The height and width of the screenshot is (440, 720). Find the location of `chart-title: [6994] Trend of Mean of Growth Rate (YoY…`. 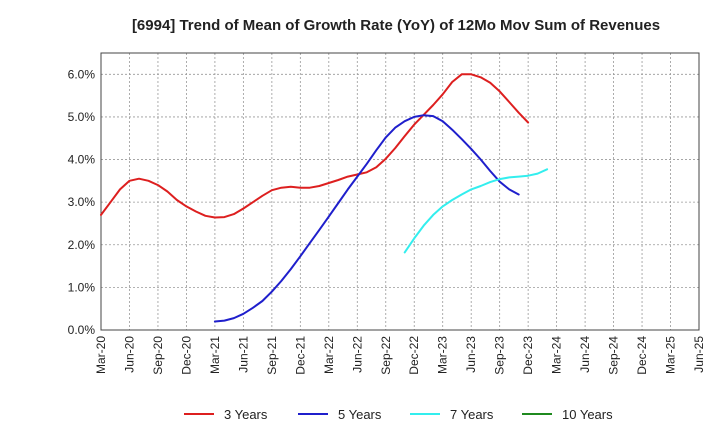

chart-title: [6994] Trend of Mean of Growth Rate (YoY… is located at coordinates (396, 25).